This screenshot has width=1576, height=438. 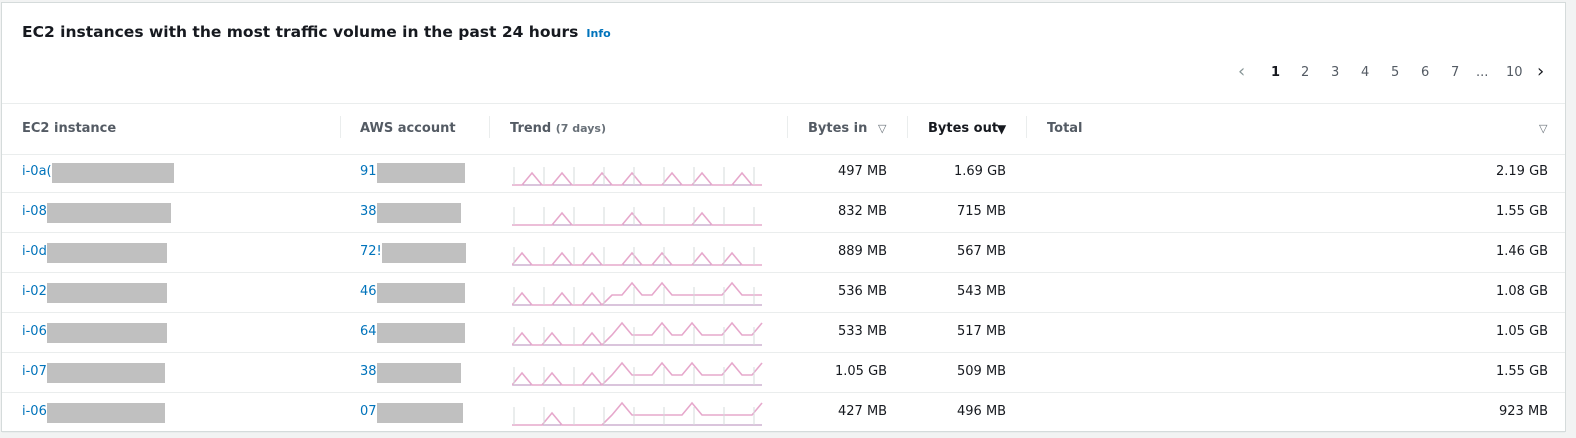 I want to click on column-label: Trend, so click(x=531, y=128).